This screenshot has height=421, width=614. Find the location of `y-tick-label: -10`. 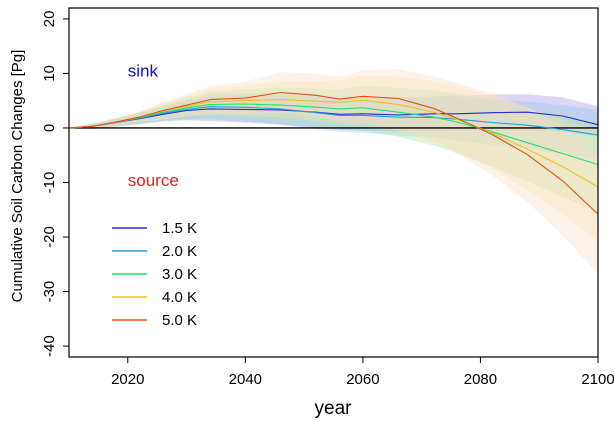

y-tick-label: -10 is located at coordinates (49, 183).